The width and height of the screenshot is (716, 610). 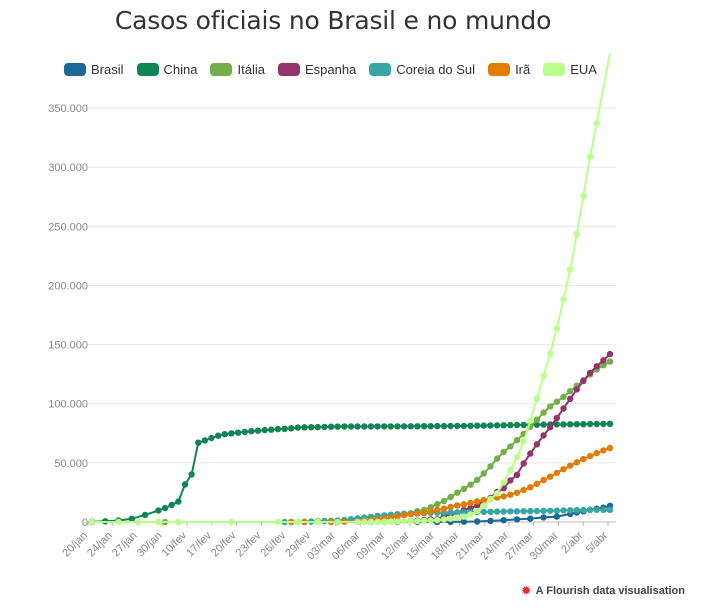 I want to click on legend-item: Coreia do Sul, so click(x=422, y=69).